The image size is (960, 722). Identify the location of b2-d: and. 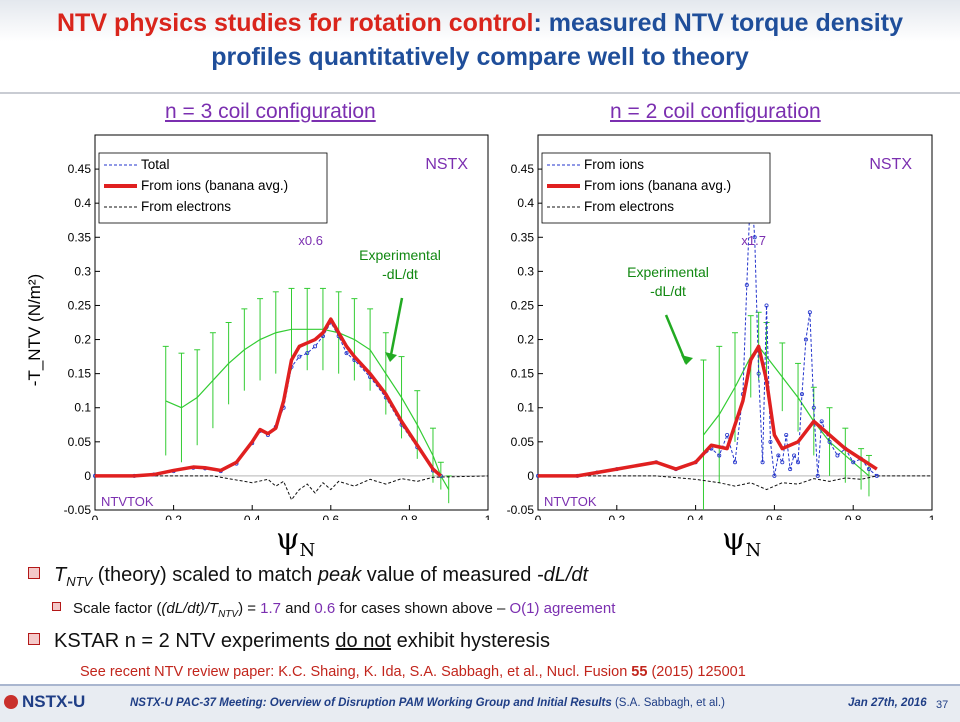
(298, 608).